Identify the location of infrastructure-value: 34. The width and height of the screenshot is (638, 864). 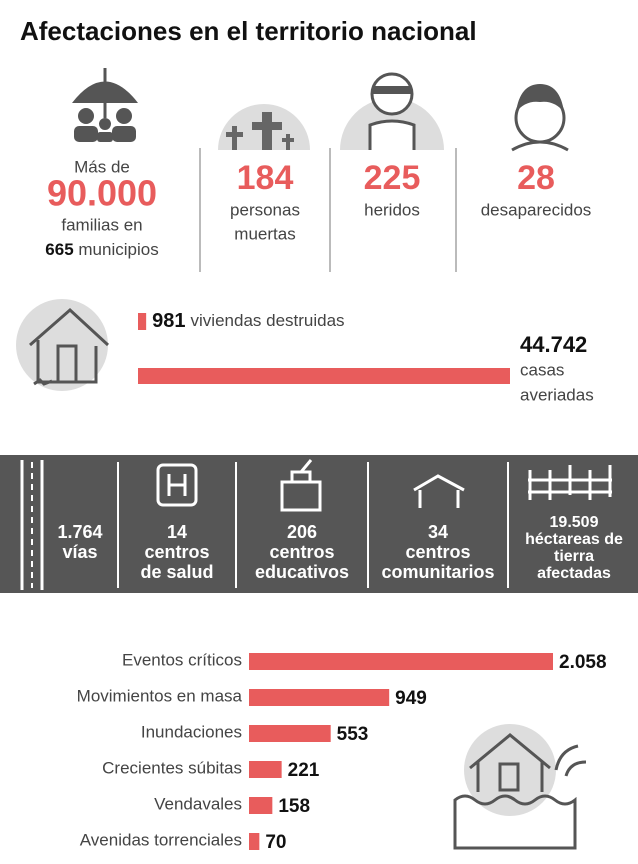
(438, 532).